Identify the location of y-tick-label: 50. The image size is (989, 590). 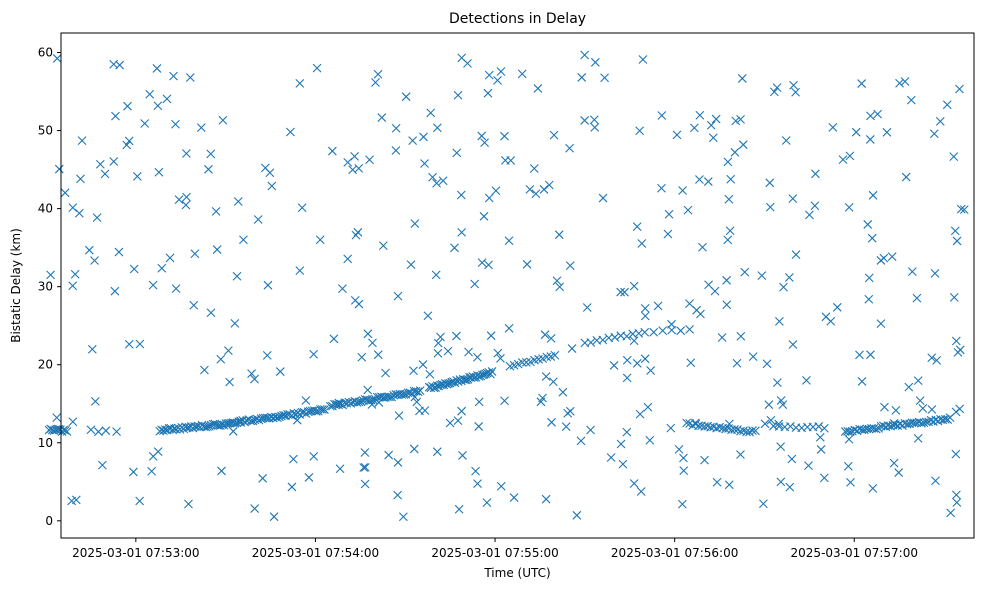
(45, 131).